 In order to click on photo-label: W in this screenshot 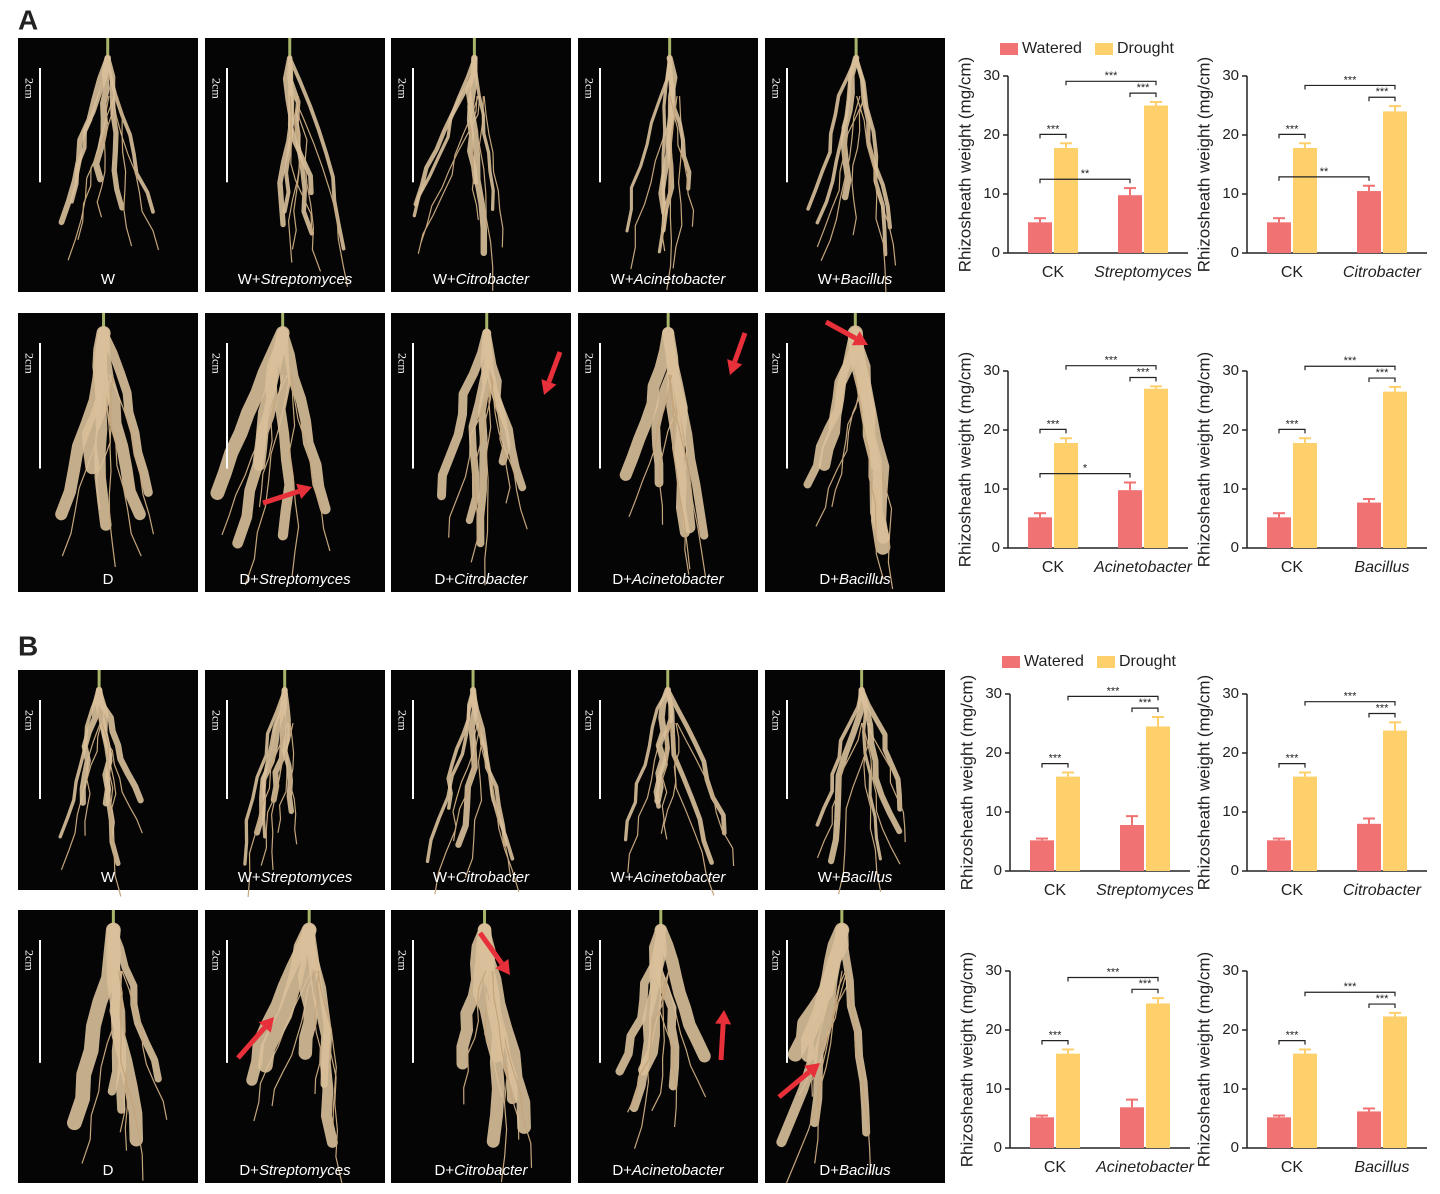, I will do `click(108, 877)`.